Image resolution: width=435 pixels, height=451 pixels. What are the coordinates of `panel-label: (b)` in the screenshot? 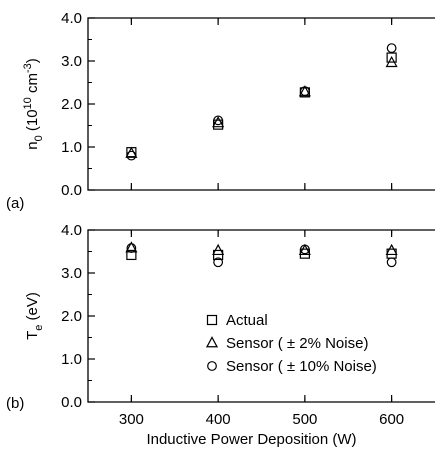 It's located at (15, 403).